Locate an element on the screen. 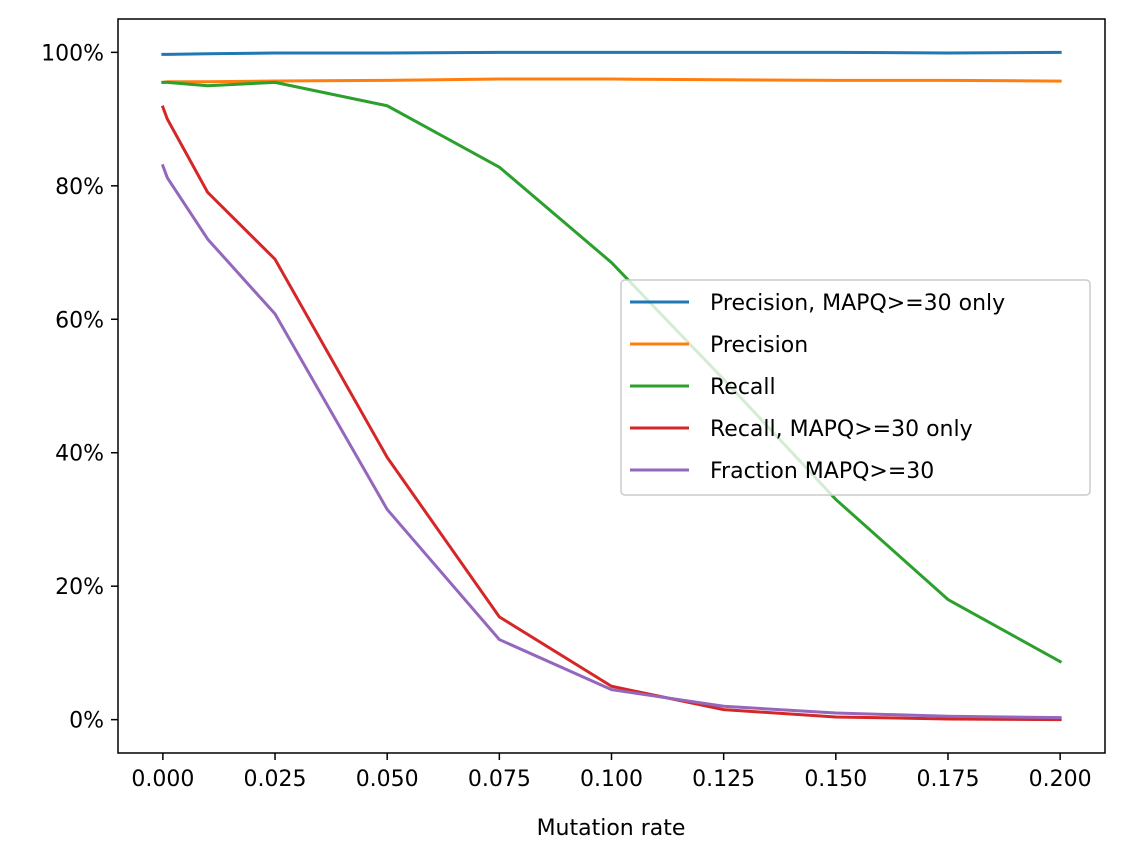  x-tick-label: 0.100 is located at coordinates (611, 779).